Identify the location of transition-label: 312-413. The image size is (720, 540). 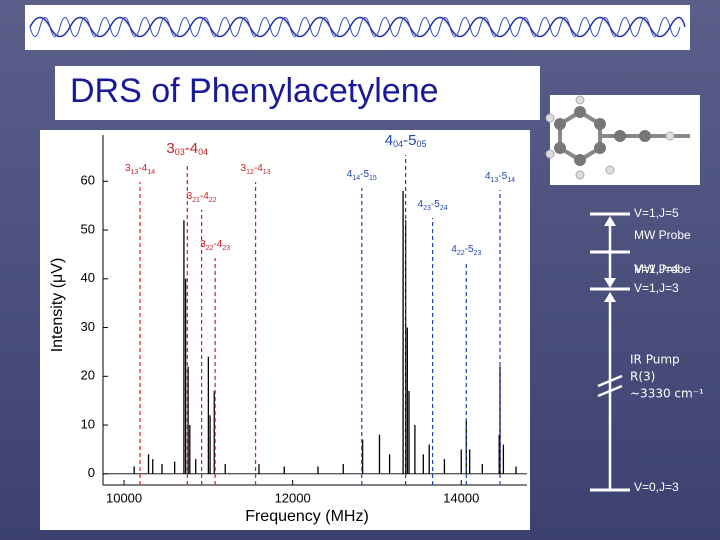
(256, 169).